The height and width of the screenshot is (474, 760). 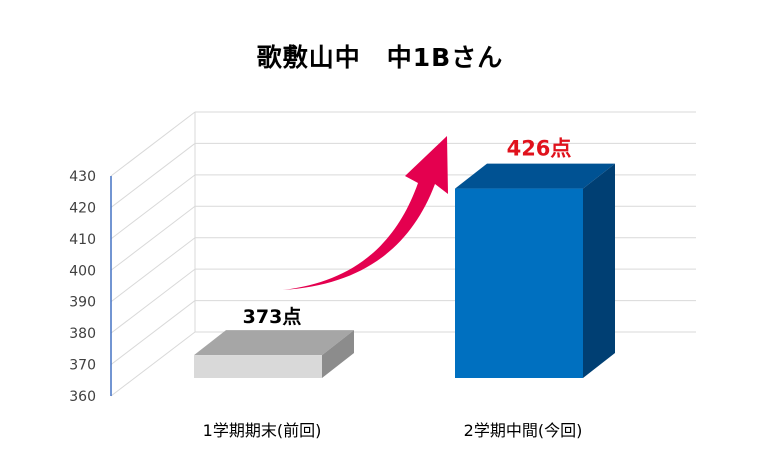 I want to click on y-tick-label: 360, so click(x=82, y=397).